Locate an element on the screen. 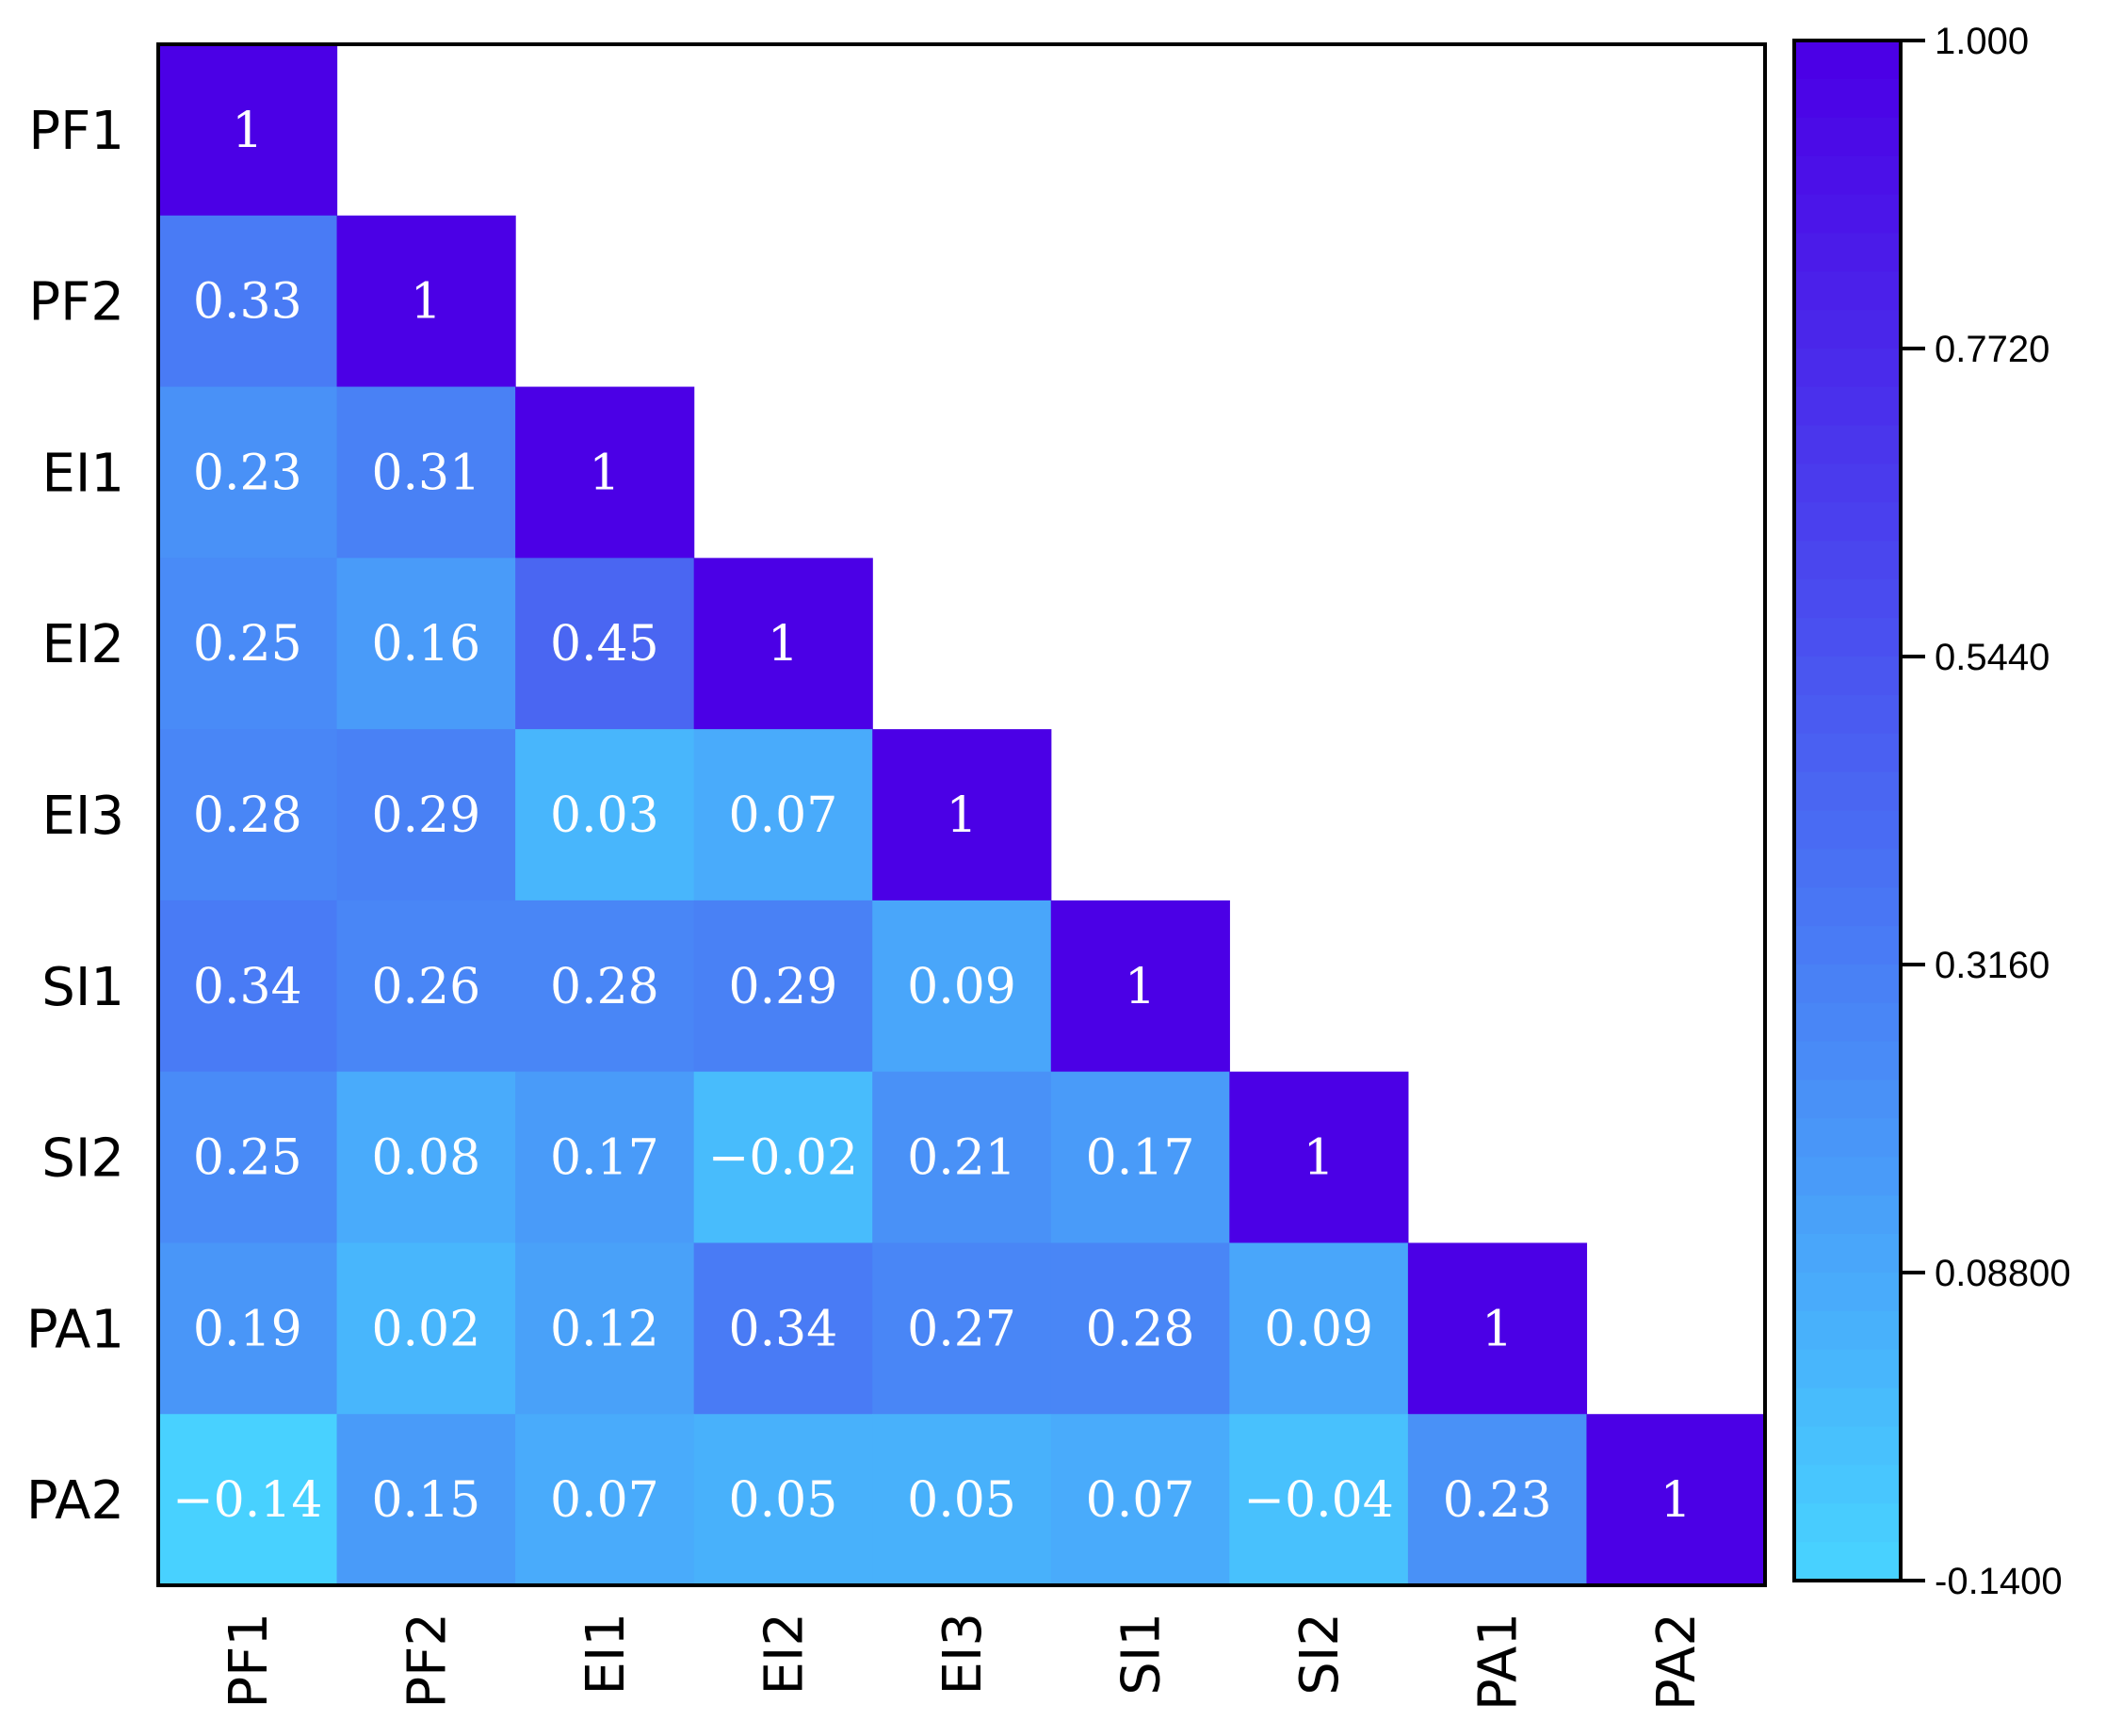  row-label: SI2 is located at coordinates (83, 1159).